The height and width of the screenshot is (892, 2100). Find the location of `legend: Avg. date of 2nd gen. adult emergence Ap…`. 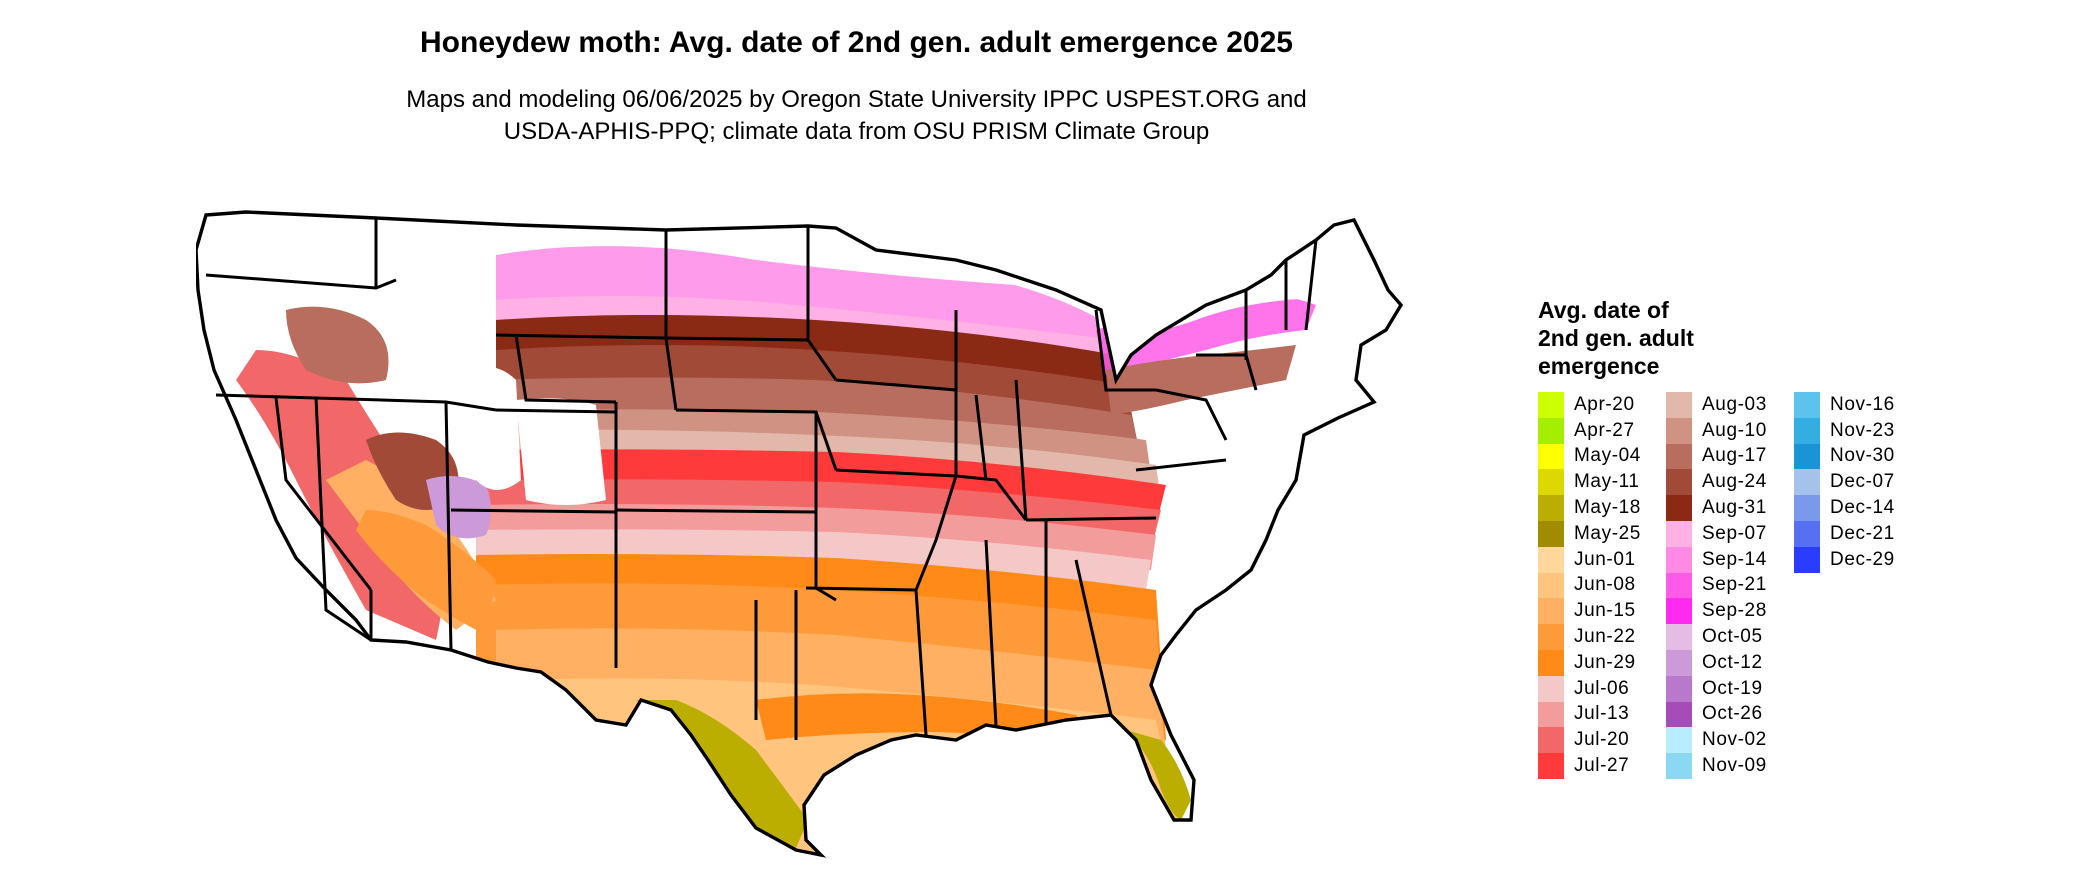

legend: Avg. date of 2nd gen. adult emergence Ap… is located at coordinates (1798, 544).